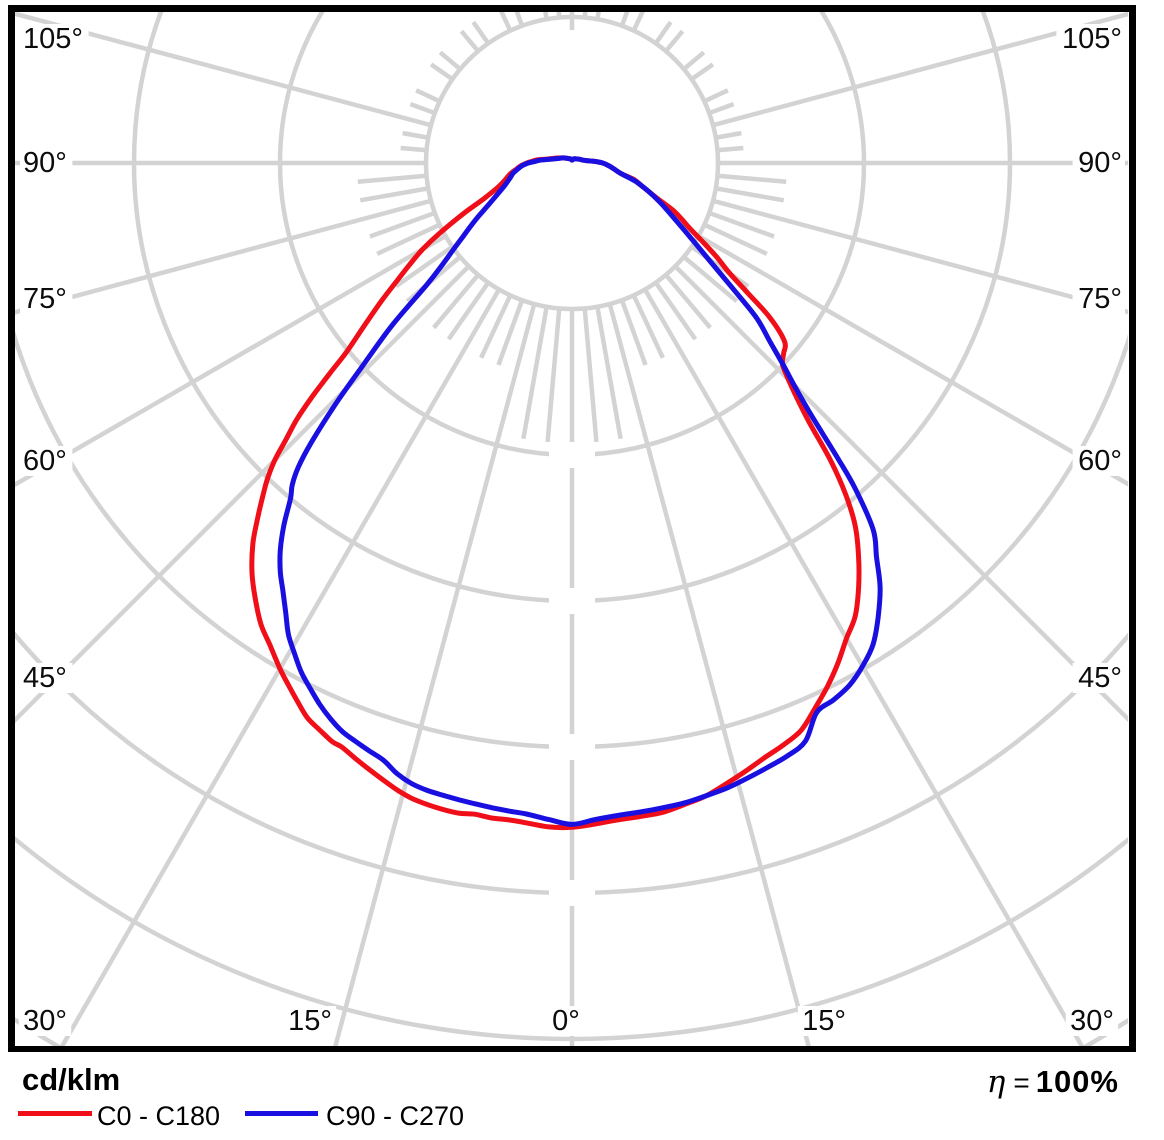  I want to click on angle-label: 0°, so click(566, 1021).